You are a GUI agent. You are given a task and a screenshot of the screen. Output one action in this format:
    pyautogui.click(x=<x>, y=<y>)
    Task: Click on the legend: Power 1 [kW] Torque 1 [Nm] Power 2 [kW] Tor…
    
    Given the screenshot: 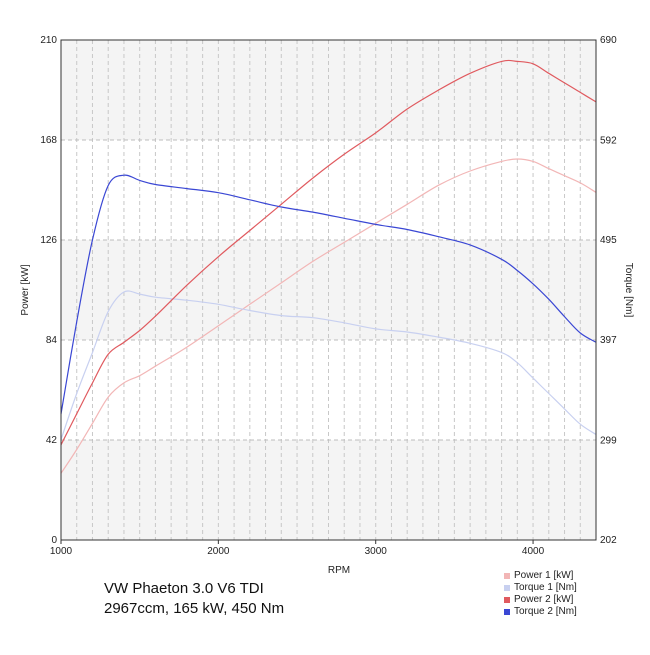 What is the action you would take?
    pyautogui.click(x=540, y=594)
    